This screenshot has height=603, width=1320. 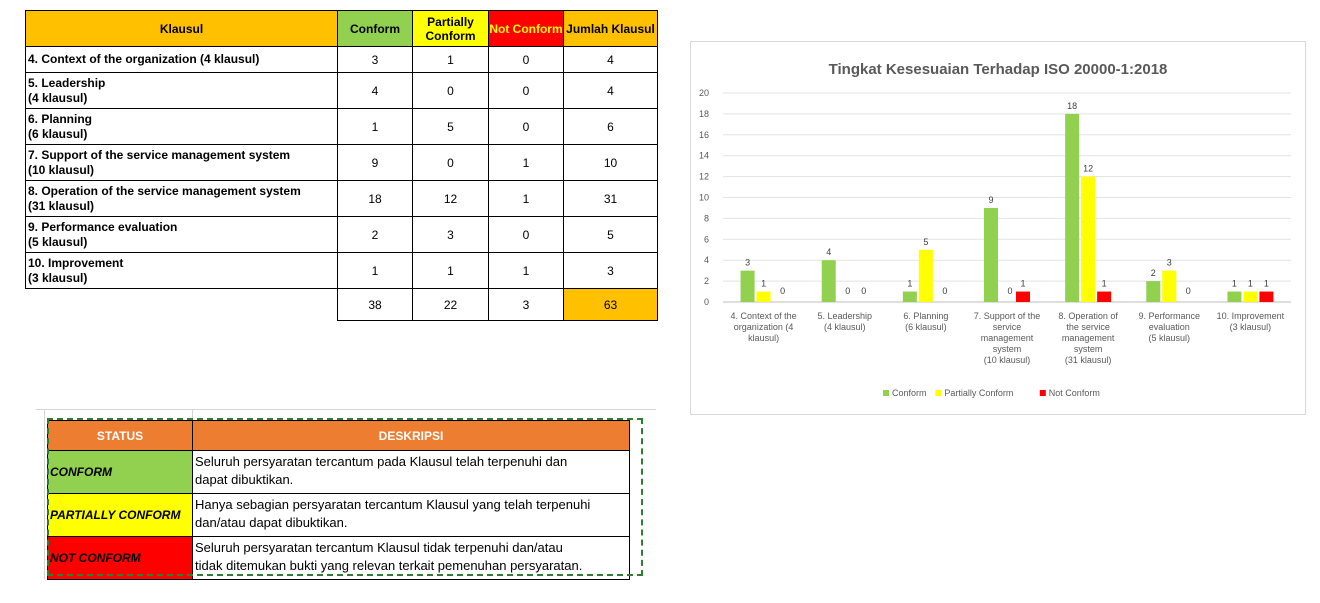 I want to click on data-label: 3, so click(x=1169, y=263).